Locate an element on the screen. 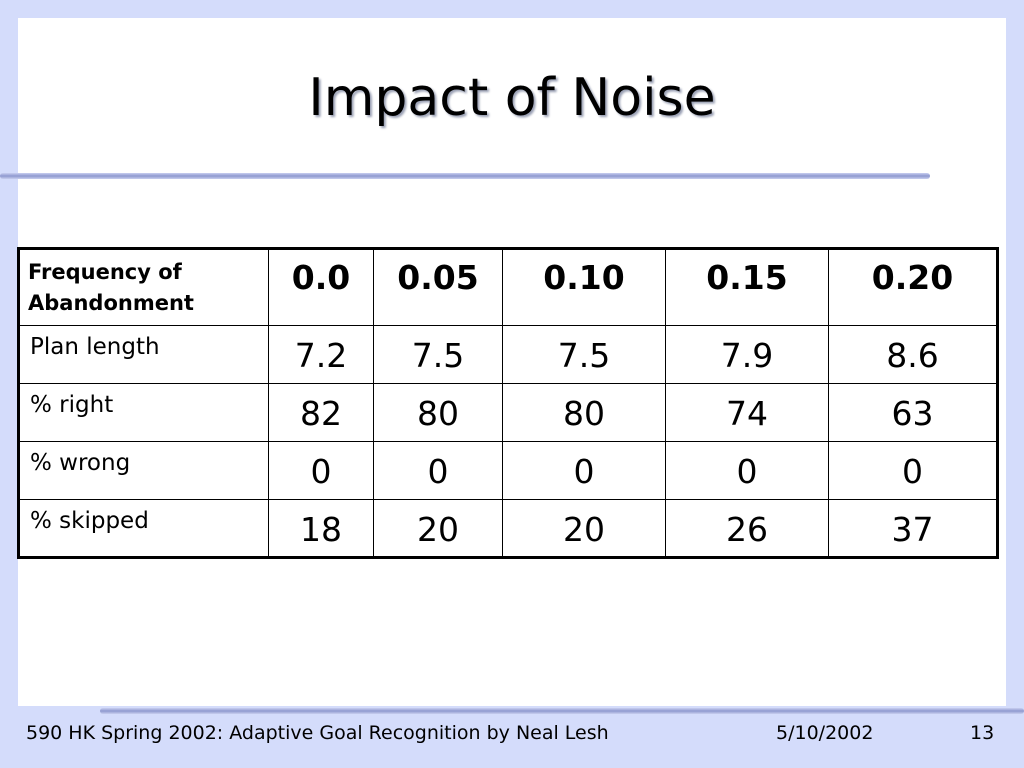 The width and height of the screenshot is (1024, 768). row-label: % skipped is located at coordinates (143, 528).